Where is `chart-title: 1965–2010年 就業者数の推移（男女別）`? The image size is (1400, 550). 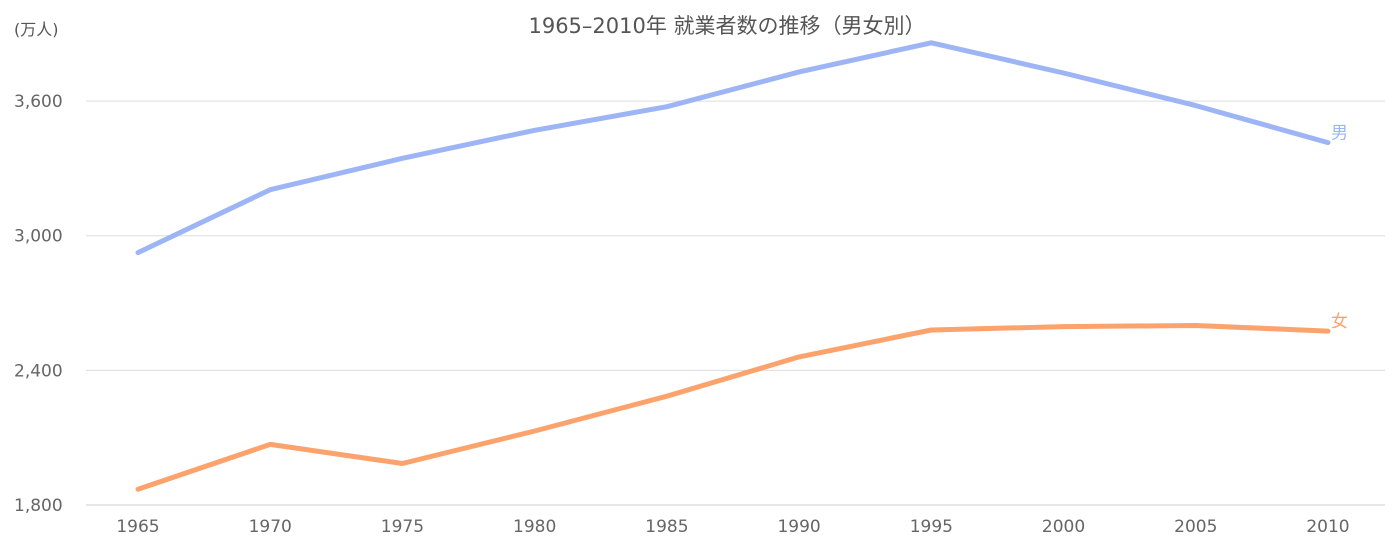
chart-title: 1965–2010年 就業者数の推移（男女別） is located at coordinates (726, 26).